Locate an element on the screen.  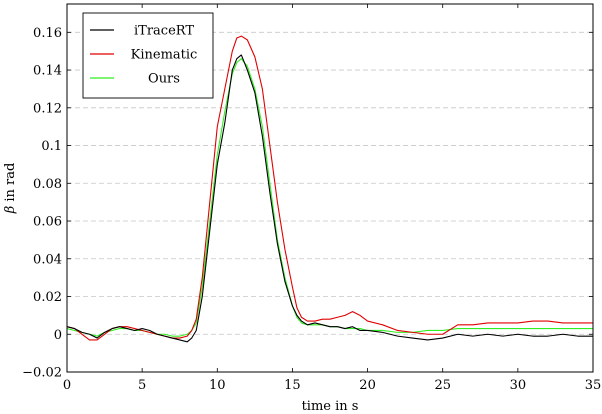
y-tick-label: 0.02 is located at coordinates (47, 297).